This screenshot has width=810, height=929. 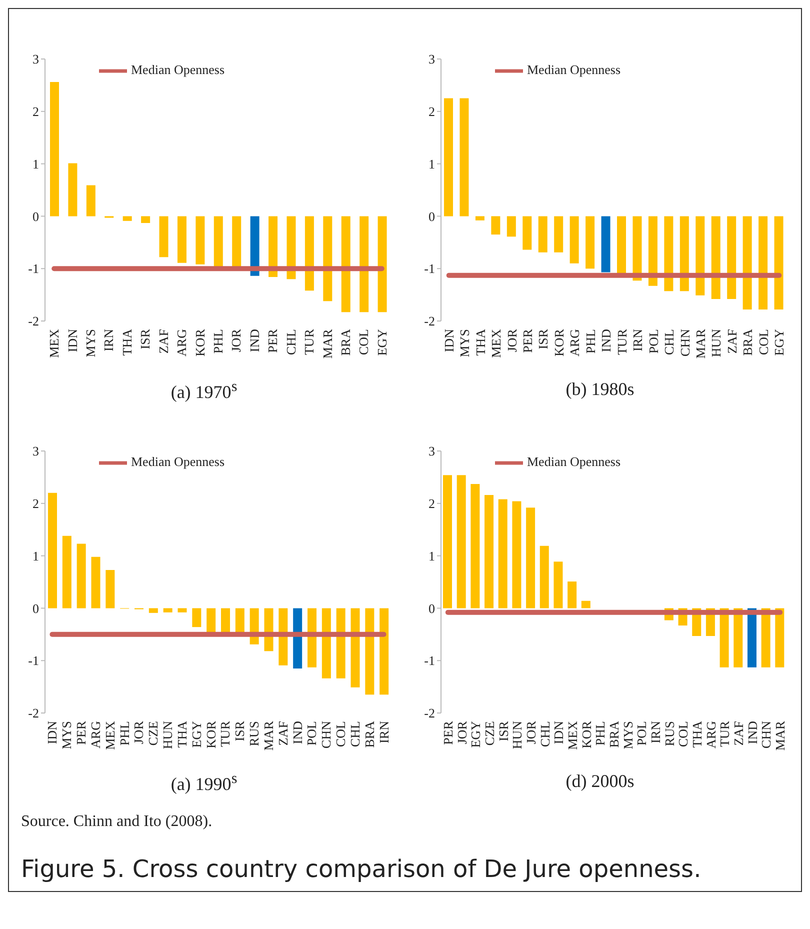 What do you see at coordinates (117, 822) in the screenshot?
I see `source-note: Source. Chinn and Ito (2008).` at bounding box center [117, 822].